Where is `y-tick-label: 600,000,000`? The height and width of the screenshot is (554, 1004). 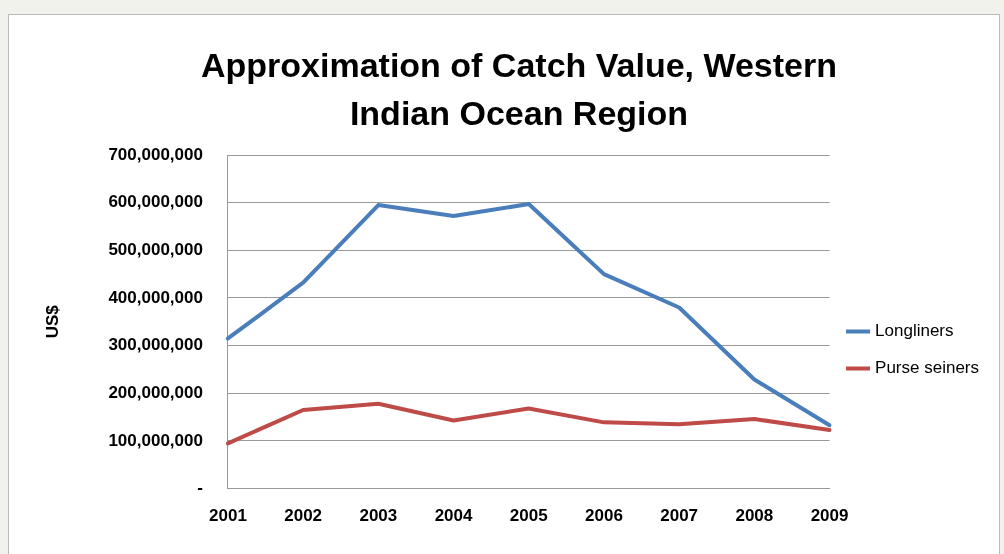
y-tick-label: 600,000,000 is located at coordinates (155, 202).